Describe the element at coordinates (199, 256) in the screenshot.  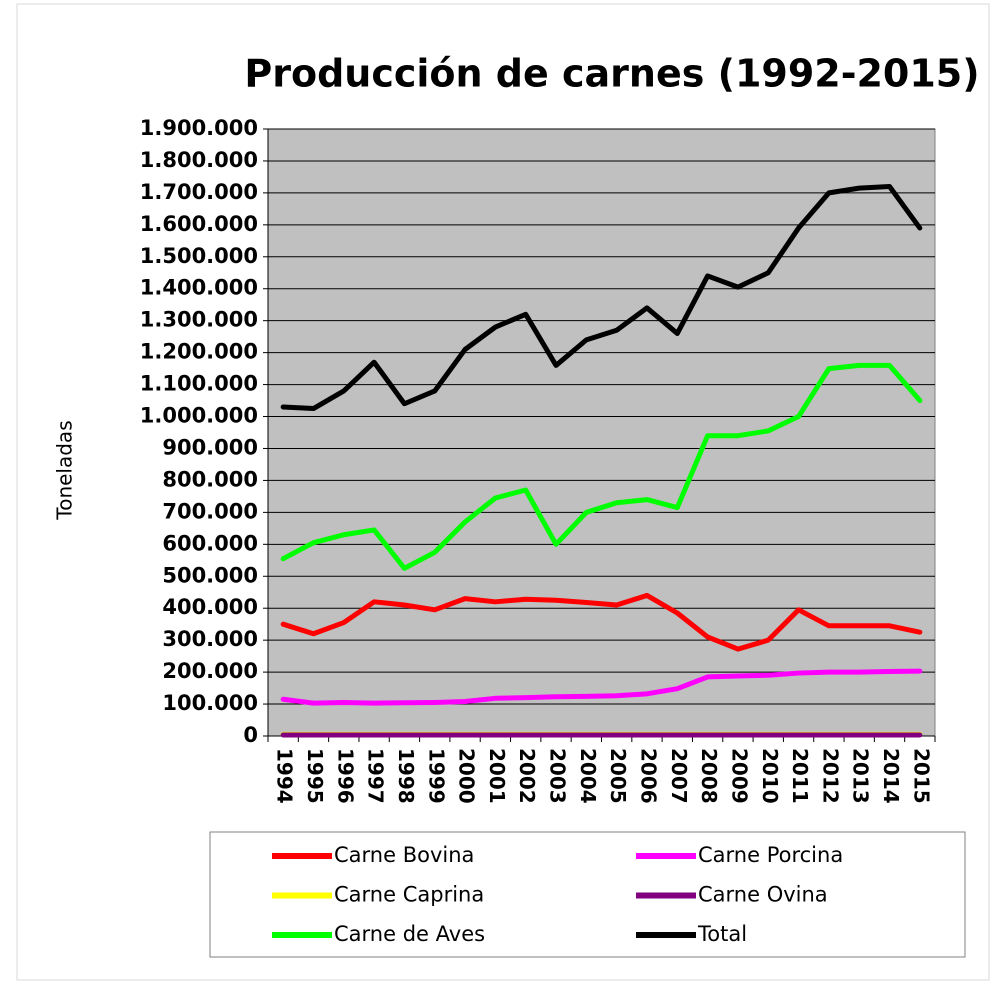
I see `y-tick-label: 1.500.000` at that location.